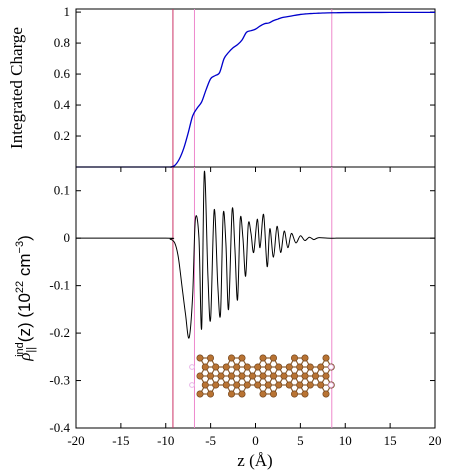 This screenshot has width=457, height=476. I want to click on top-y-axis-label: Integrated Charge, so click(16, 88).